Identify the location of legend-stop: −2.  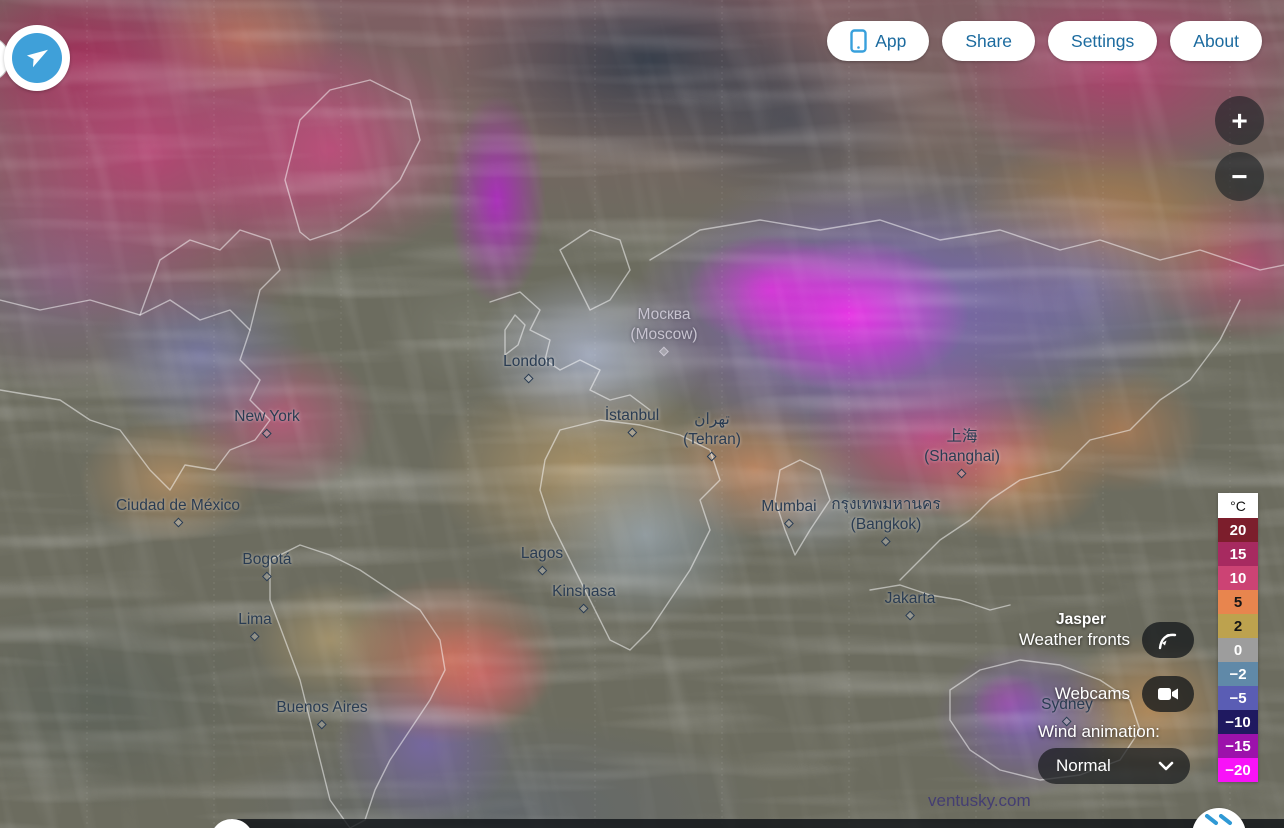
(1238, 674).